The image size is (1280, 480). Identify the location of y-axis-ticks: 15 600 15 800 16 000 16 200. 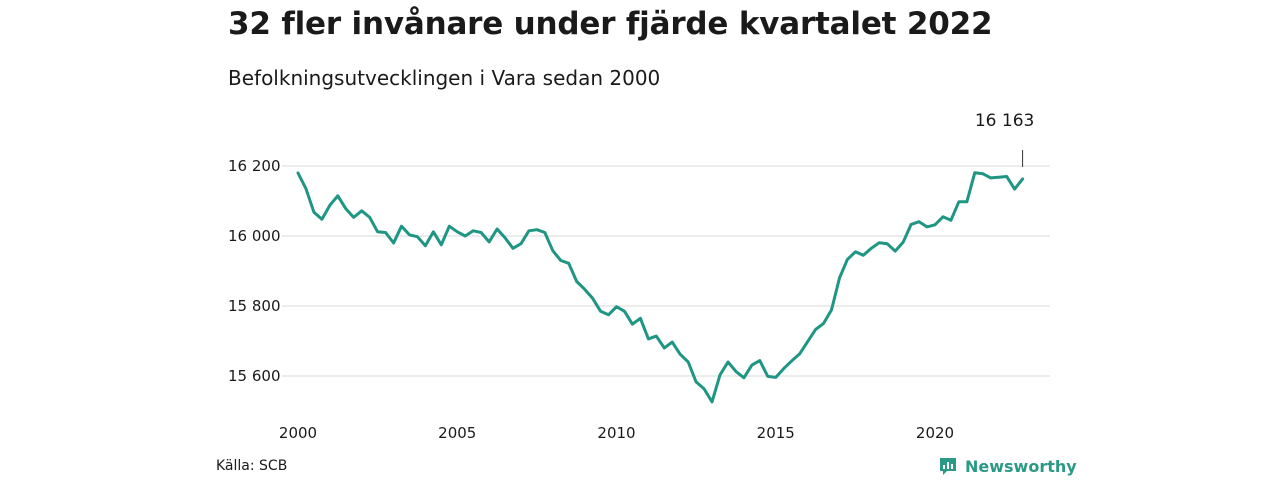
(254, 271).